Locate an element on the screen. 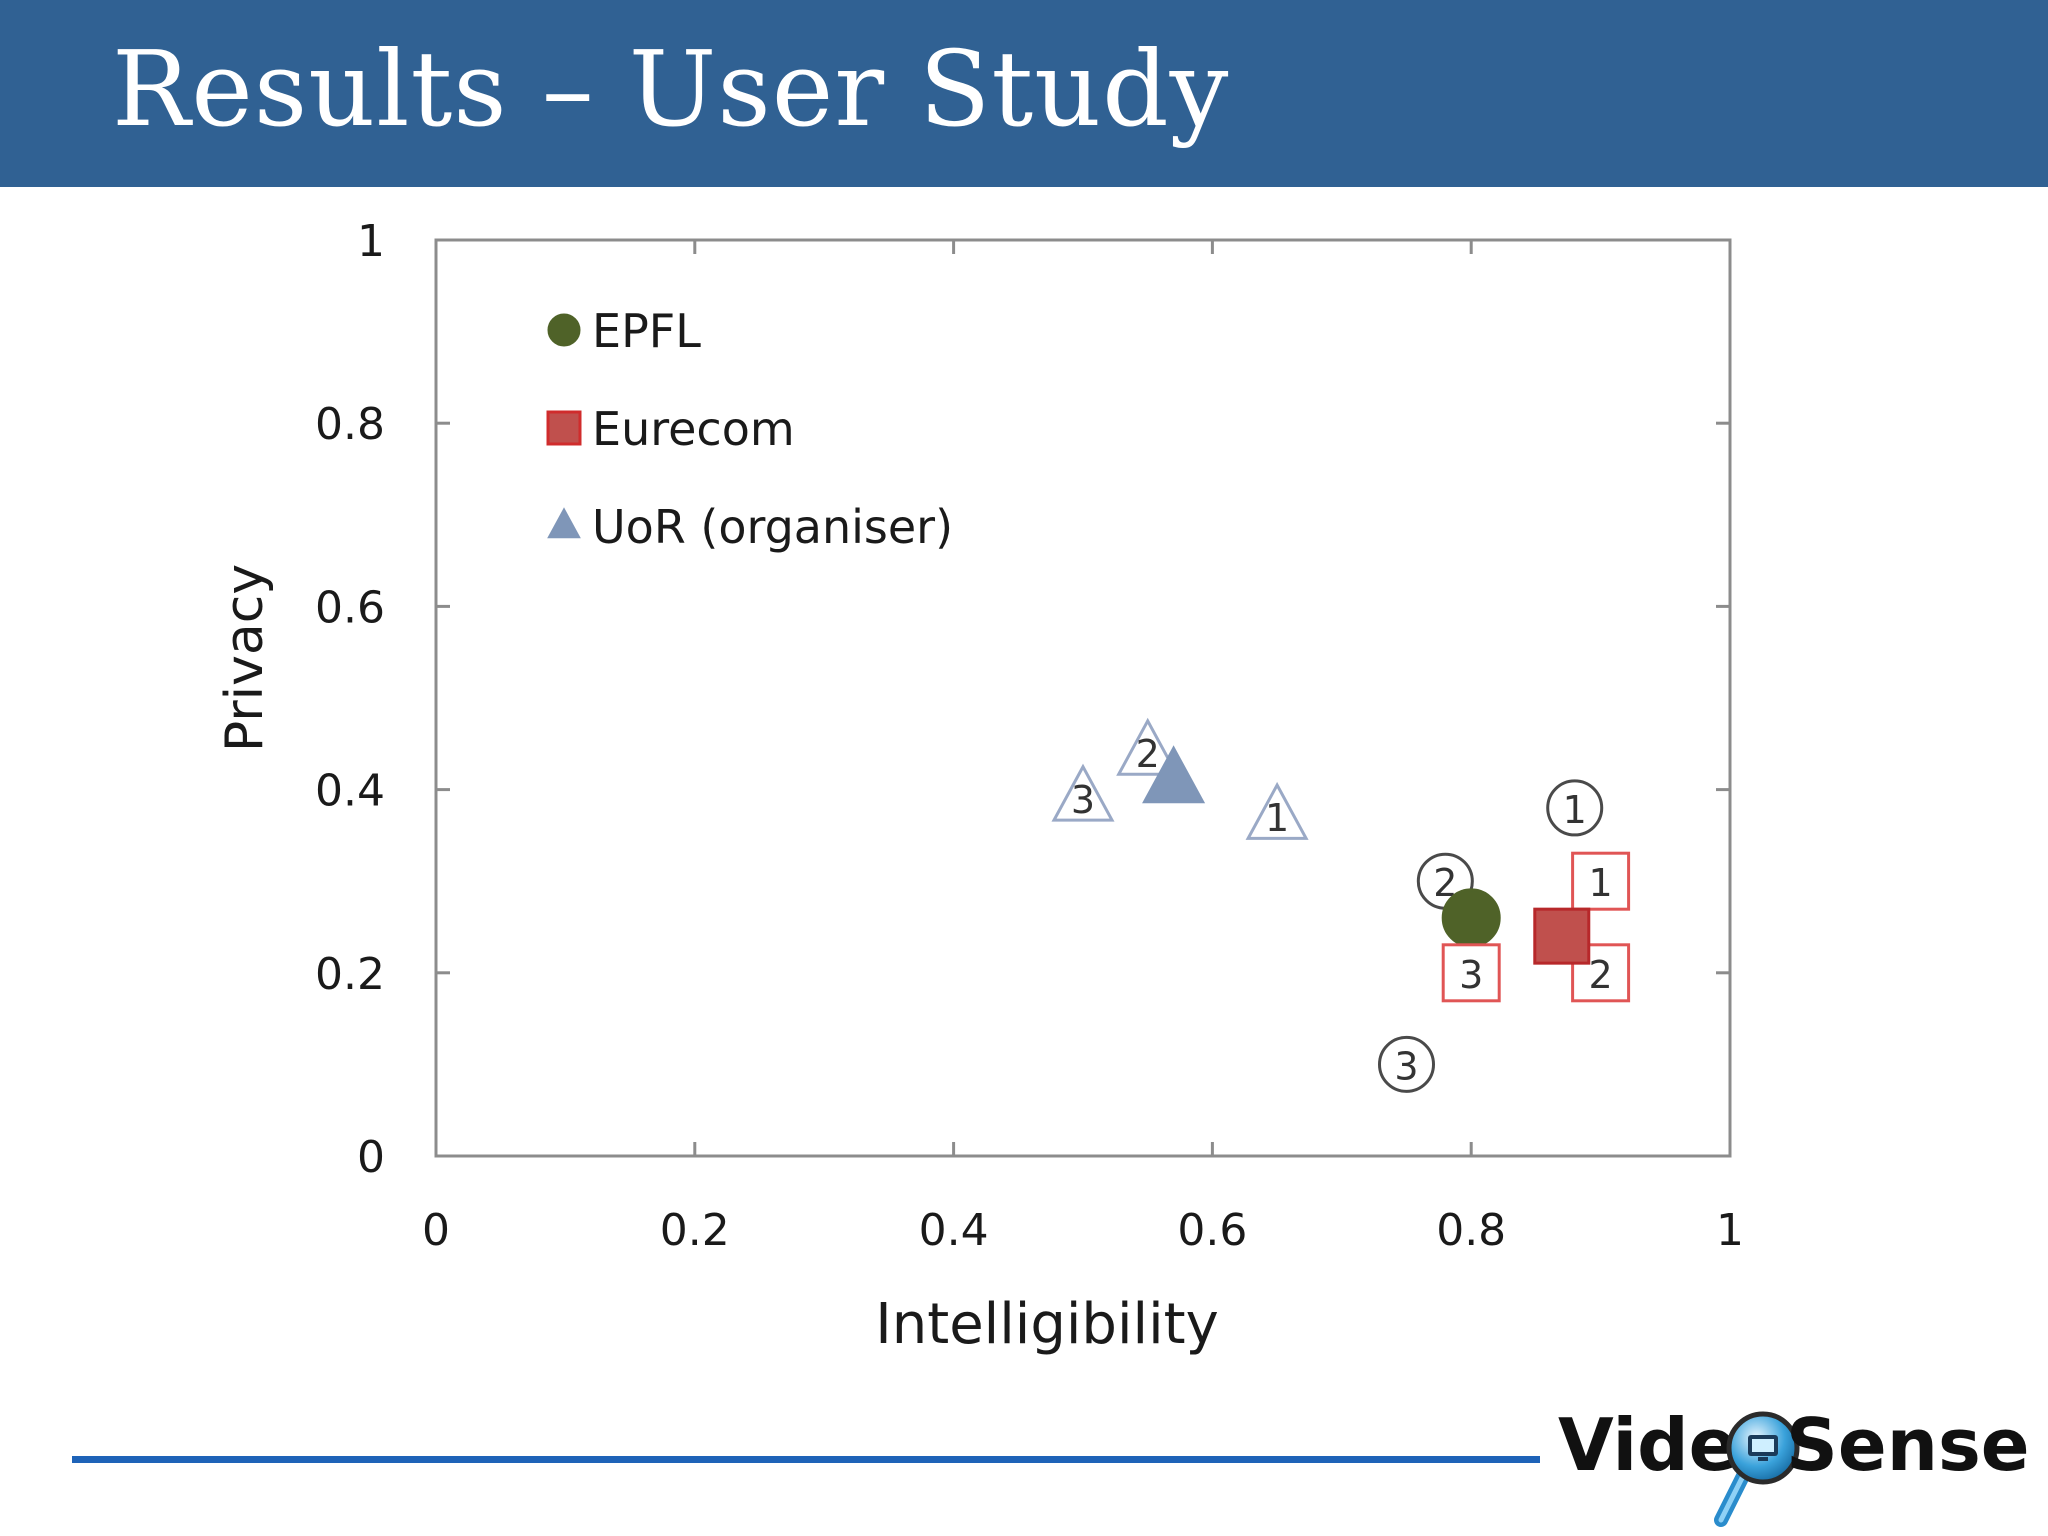  videosense-logo: Vide Sense is located at coordinates (1794, 1468).